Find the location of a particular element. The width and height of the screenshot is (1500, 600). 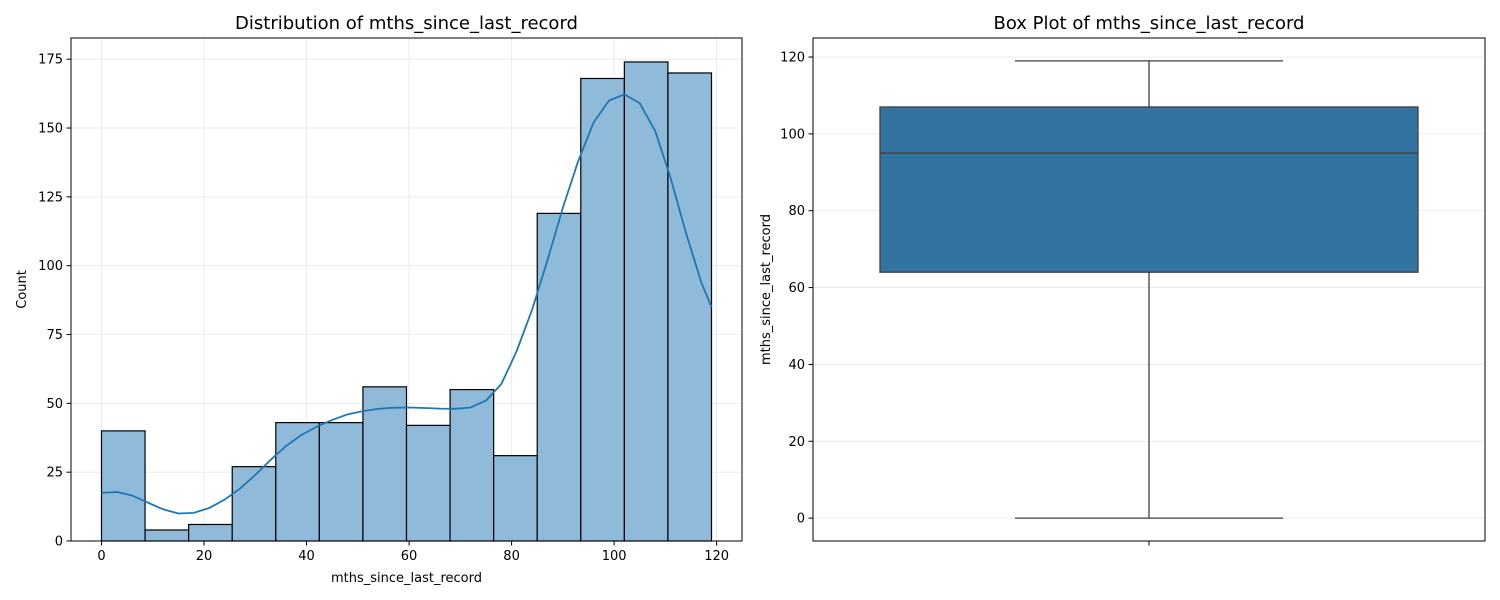

x-tick-label: 100 is located at coordinates (614, 556).